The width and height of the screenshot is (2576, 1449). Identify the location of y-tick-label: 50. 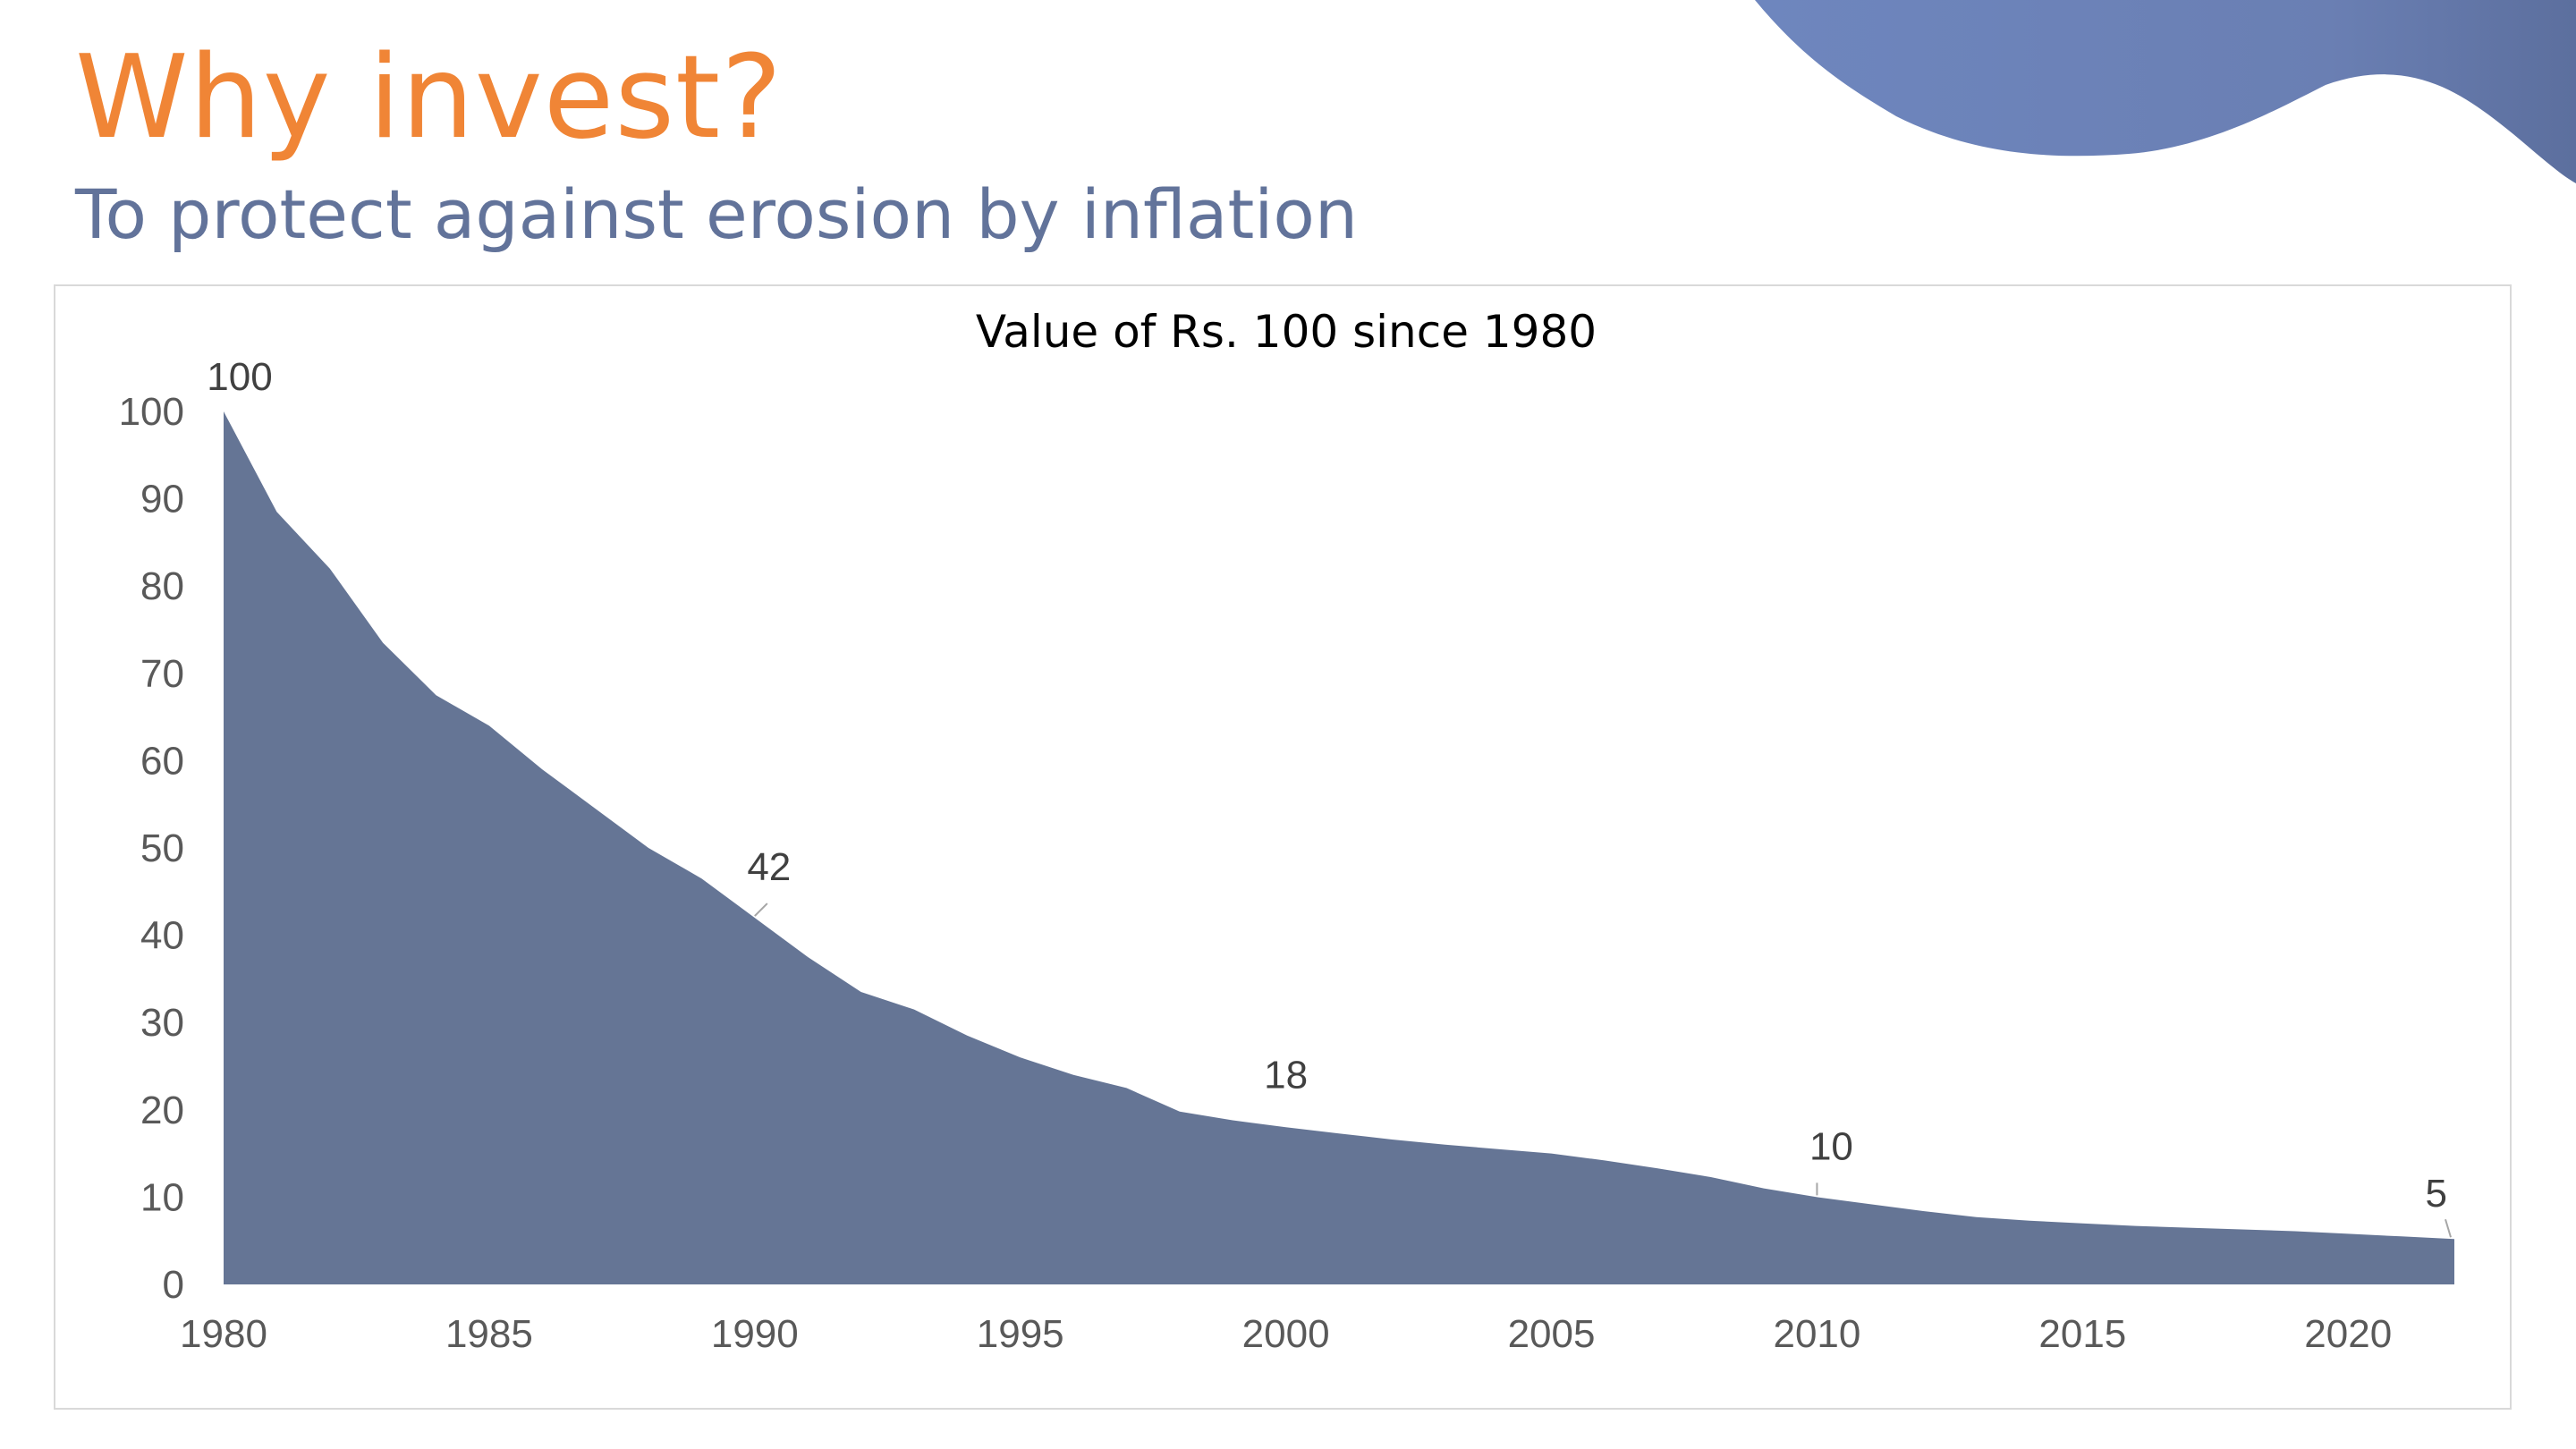
(162, 848).